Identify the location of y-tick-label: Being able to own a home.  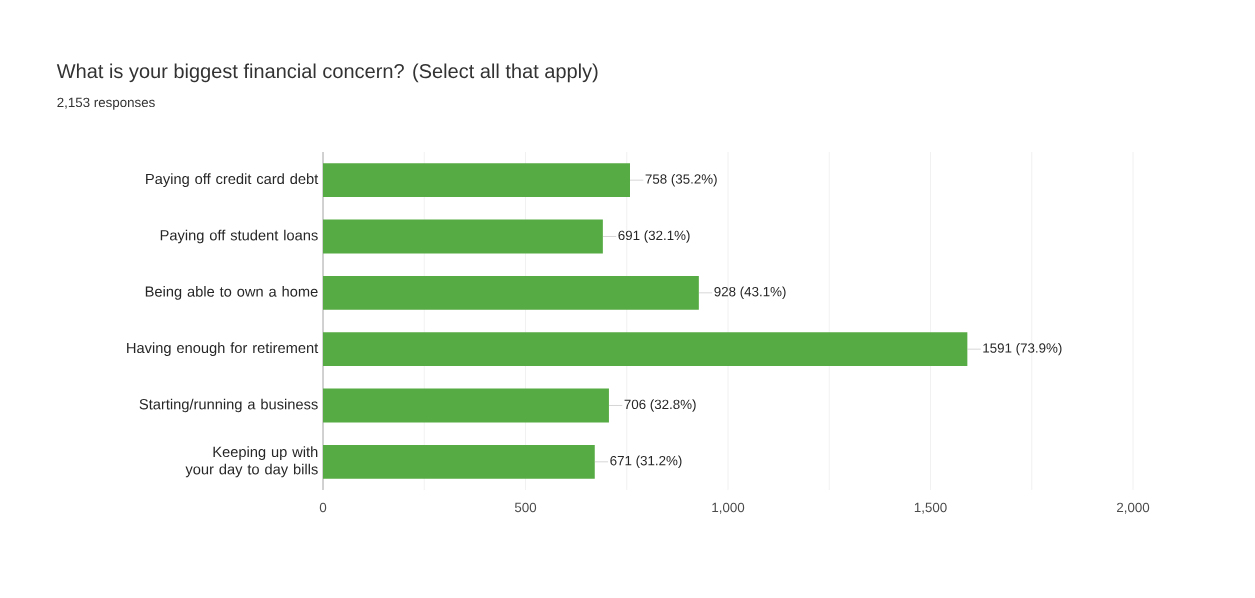
(231, 293).